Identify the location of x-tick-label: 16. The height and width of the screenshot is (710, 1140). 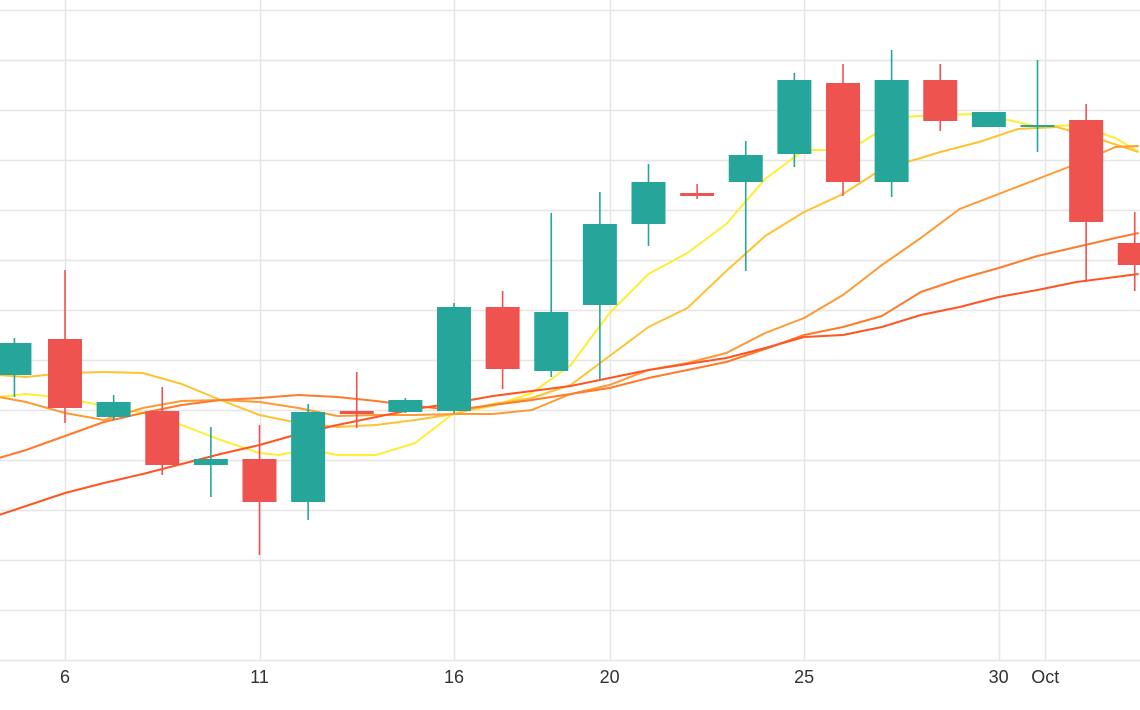
(454, 677).